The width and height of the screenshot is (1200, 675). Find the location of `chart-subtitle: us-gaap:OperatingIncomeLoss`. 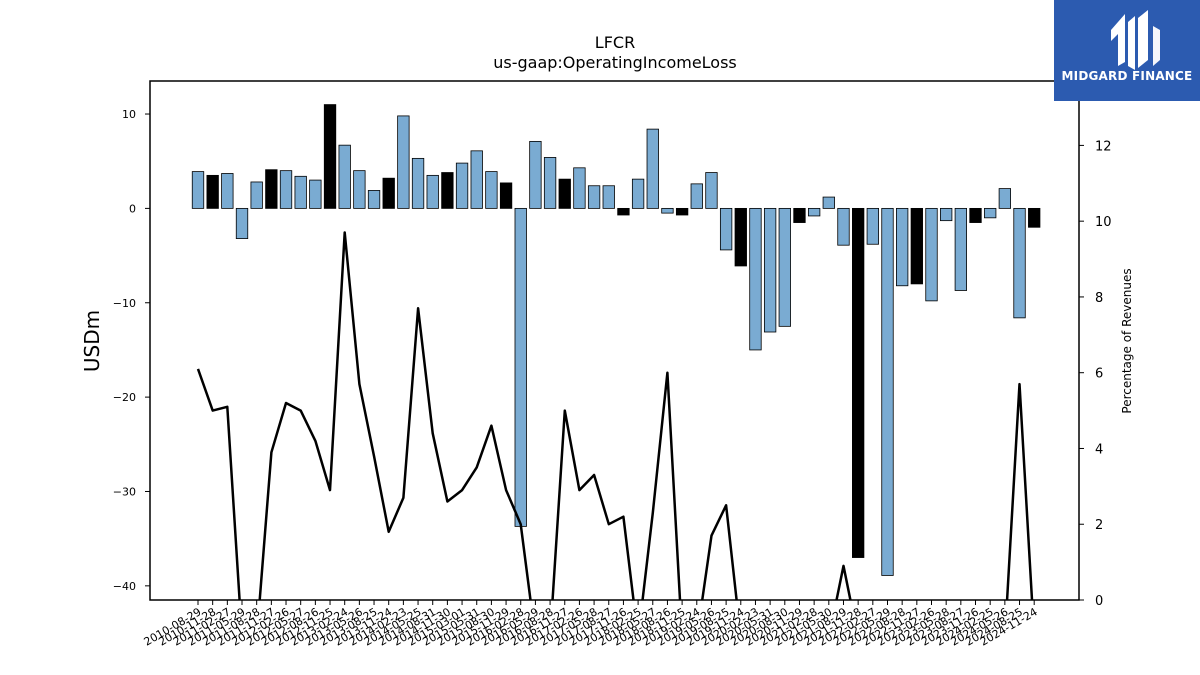

chart-subtitle: us-gaap:OperatingIncomeLoss is located at coordinates (615, 62).